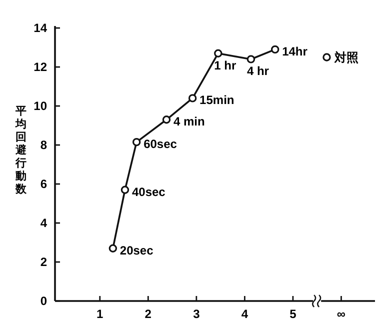  Describe the element at coordinates (196, 314) in the screenshot. I see `x-tick-label: 3` at that location.